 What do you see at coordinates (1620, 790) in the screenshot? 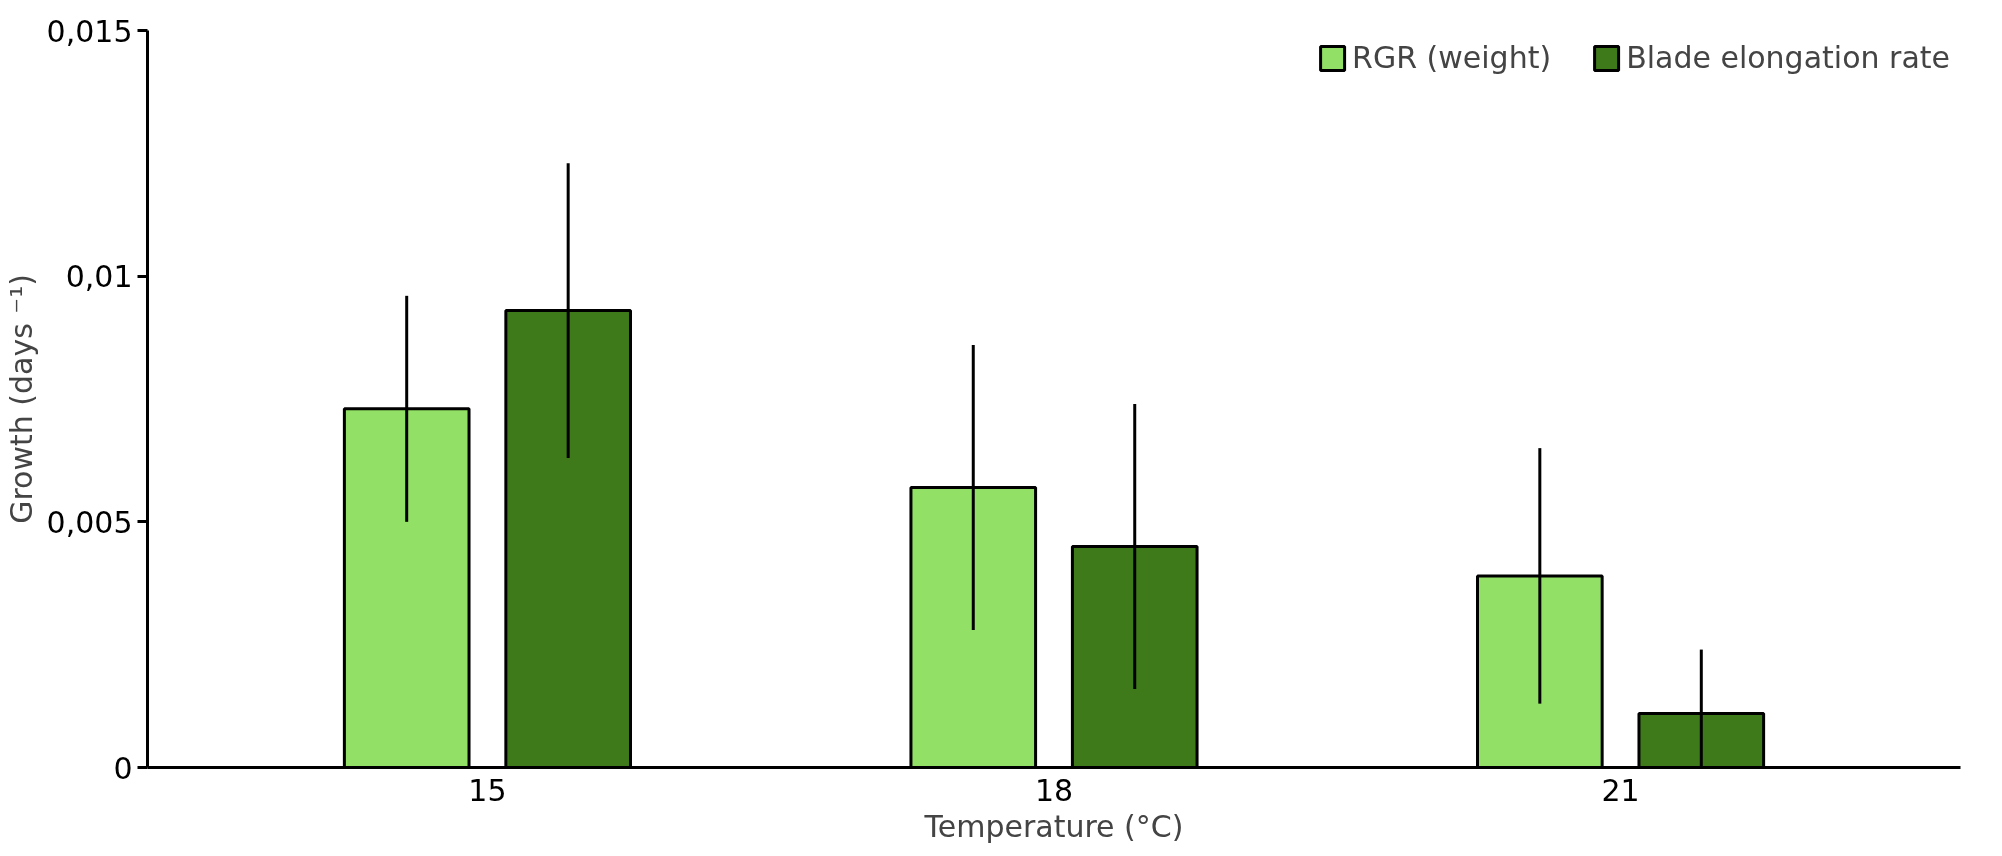
I see `x-tick-label: 21` at bounding box center [1620, 790].